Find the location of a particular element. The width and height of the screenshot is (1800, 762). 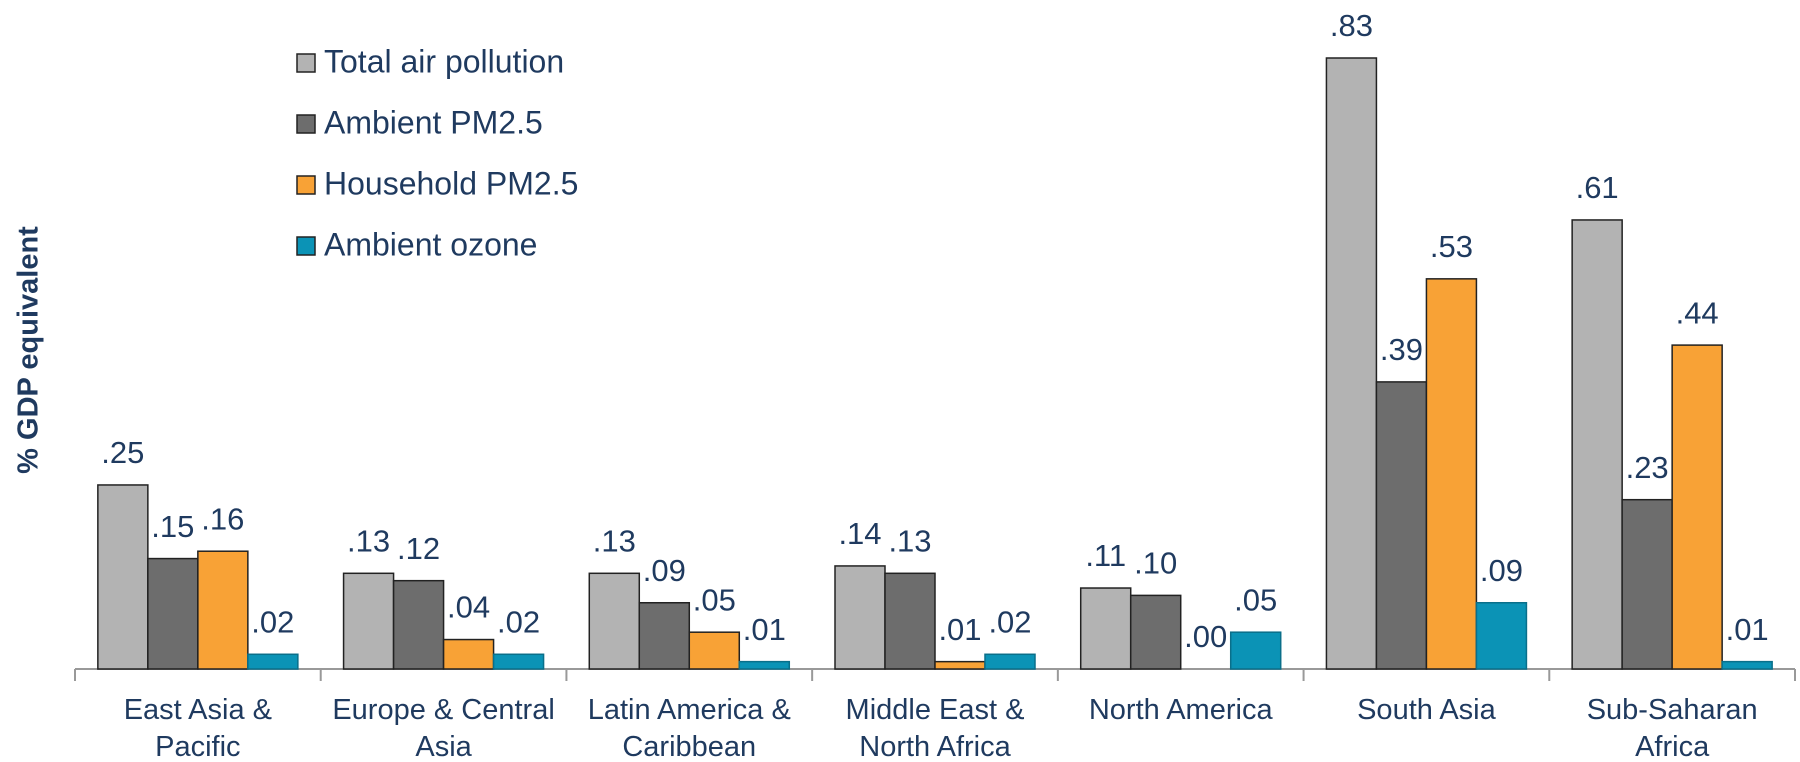

legend-label: Total air pollution is located at coordinates (444, 61).